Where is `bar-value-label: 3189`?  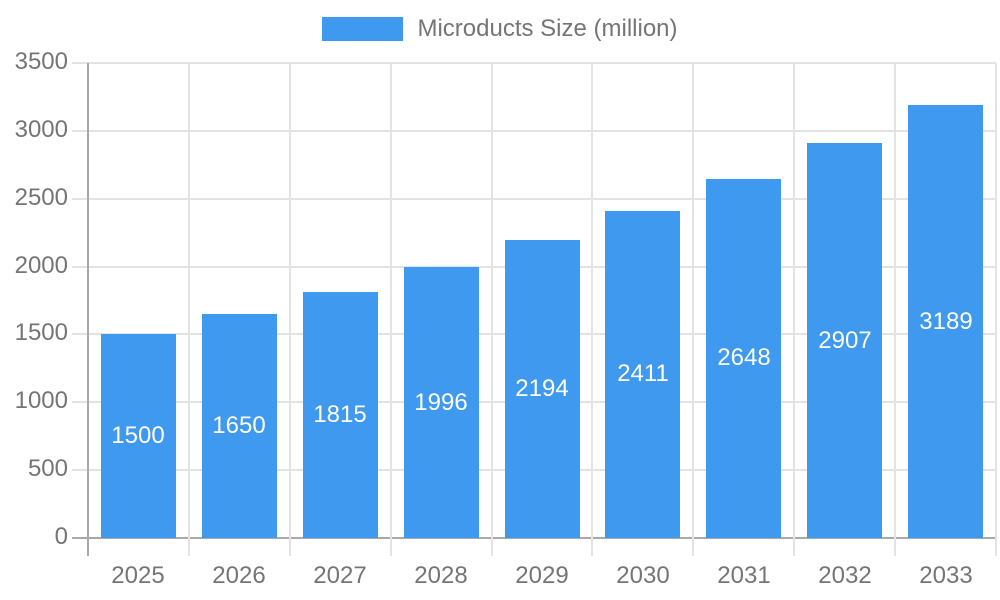 bar-value-label: 3189 is located at coordinates (946, 321).